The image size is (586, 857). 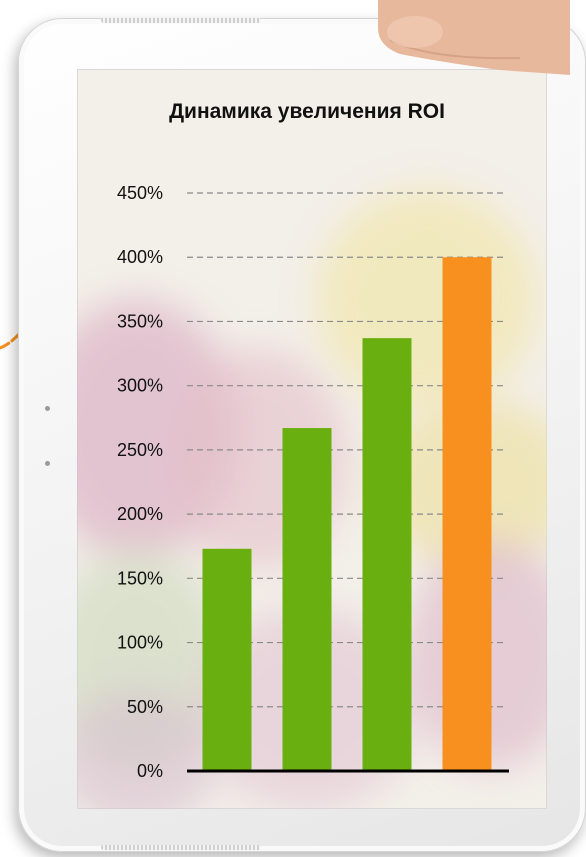 I want to click on y-tick-label: 400%, so click(x=140, y=257).